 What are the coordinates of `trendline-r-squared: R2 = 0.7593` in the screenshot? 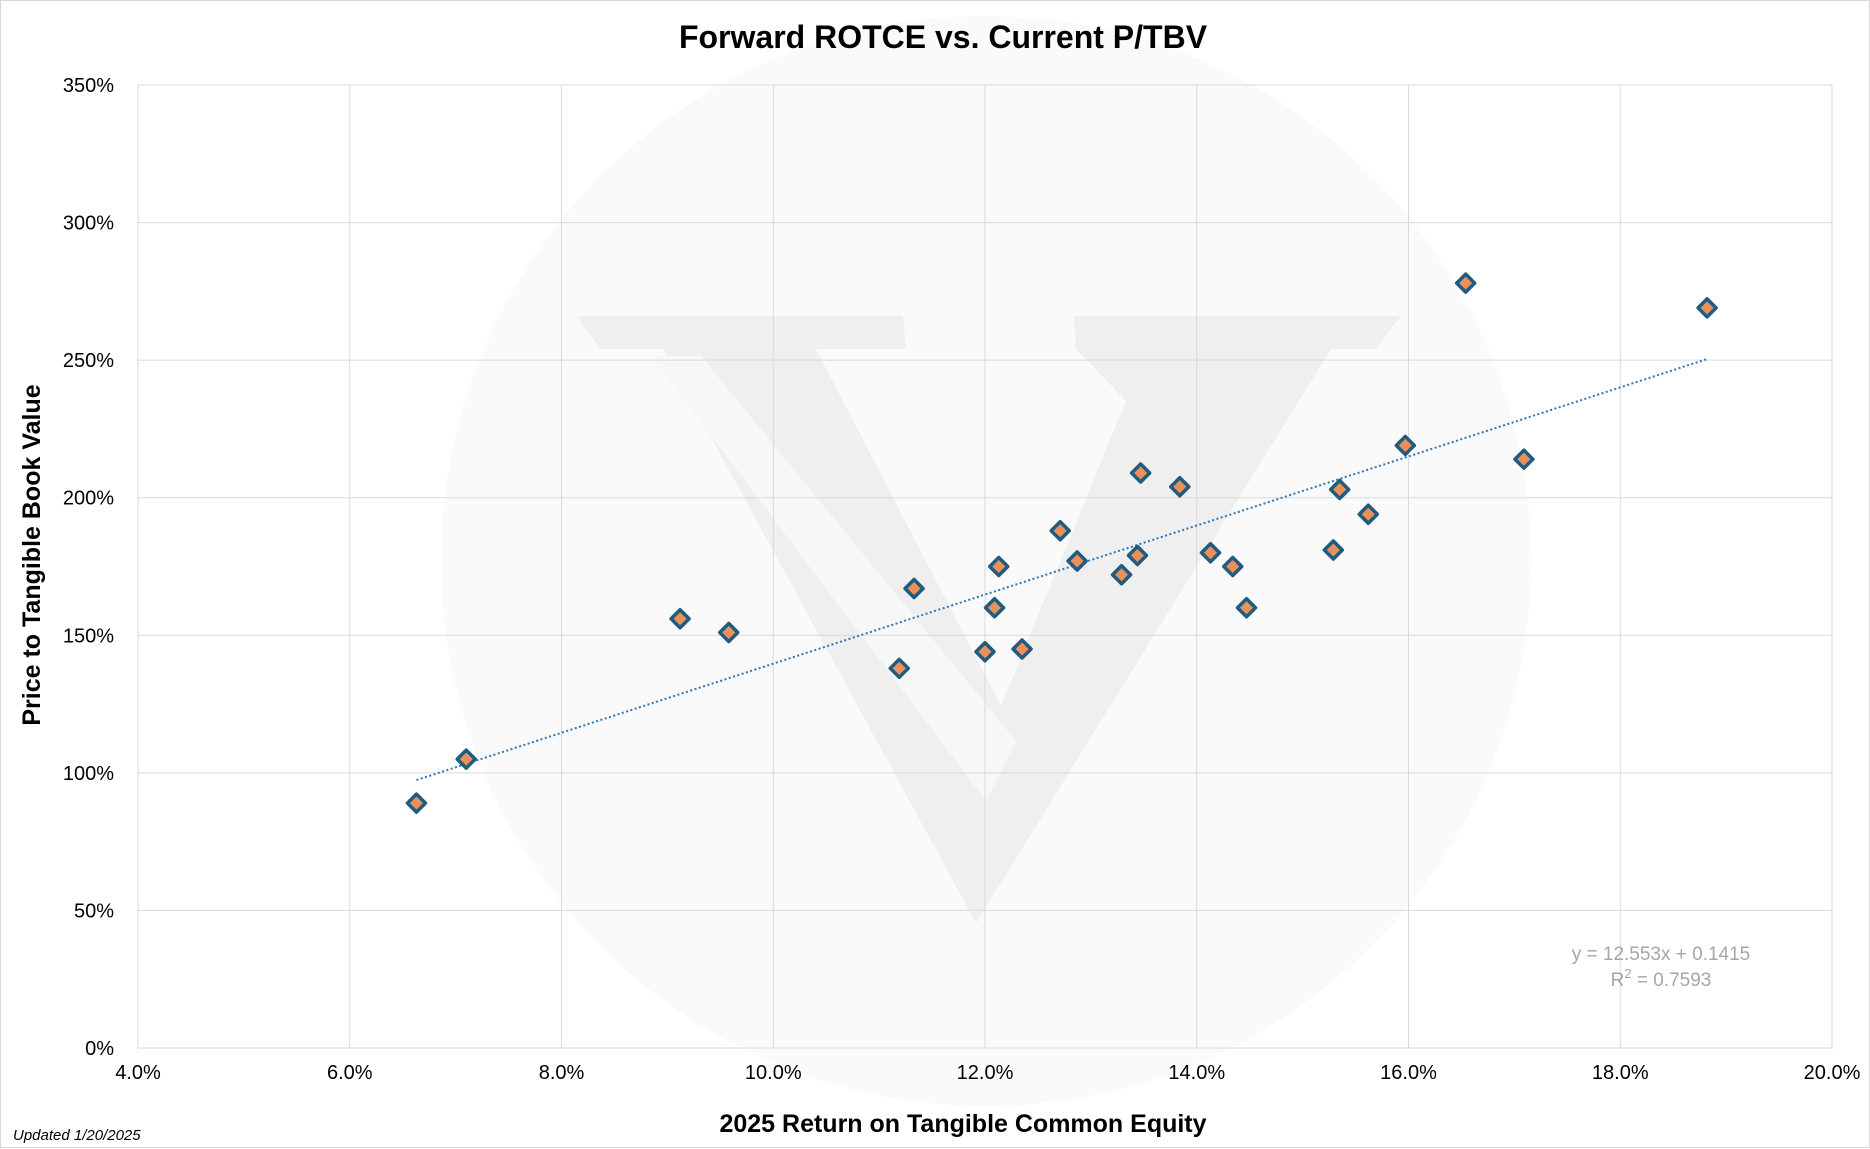 It's located at (1661, 978).